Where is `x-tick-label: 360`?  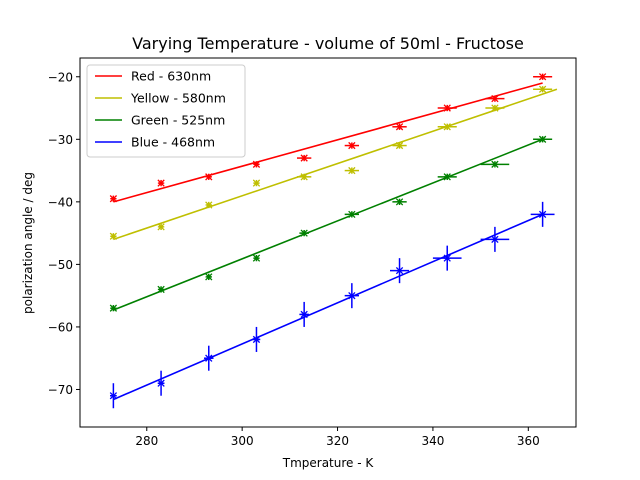
x-tick-label: 360 is located at coordinates (528, 441).